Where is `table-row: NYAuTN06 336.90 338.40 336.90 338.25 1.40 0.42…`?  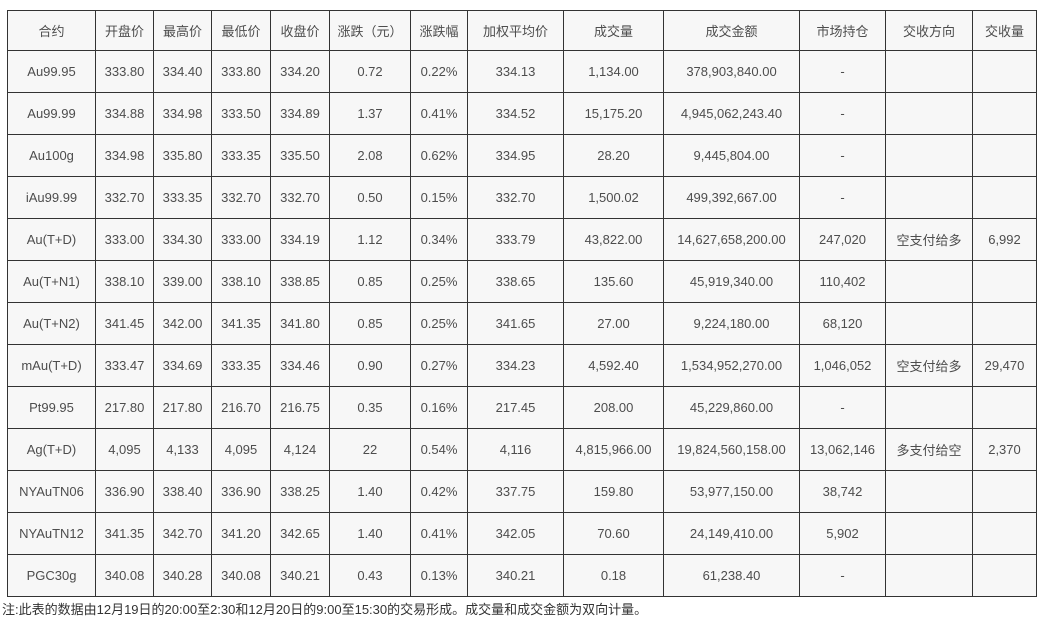
table-row: NYAuTN06 336.90 338.40 336.90 338.25 1.40 0.42… is located at coordinates (522, 491).